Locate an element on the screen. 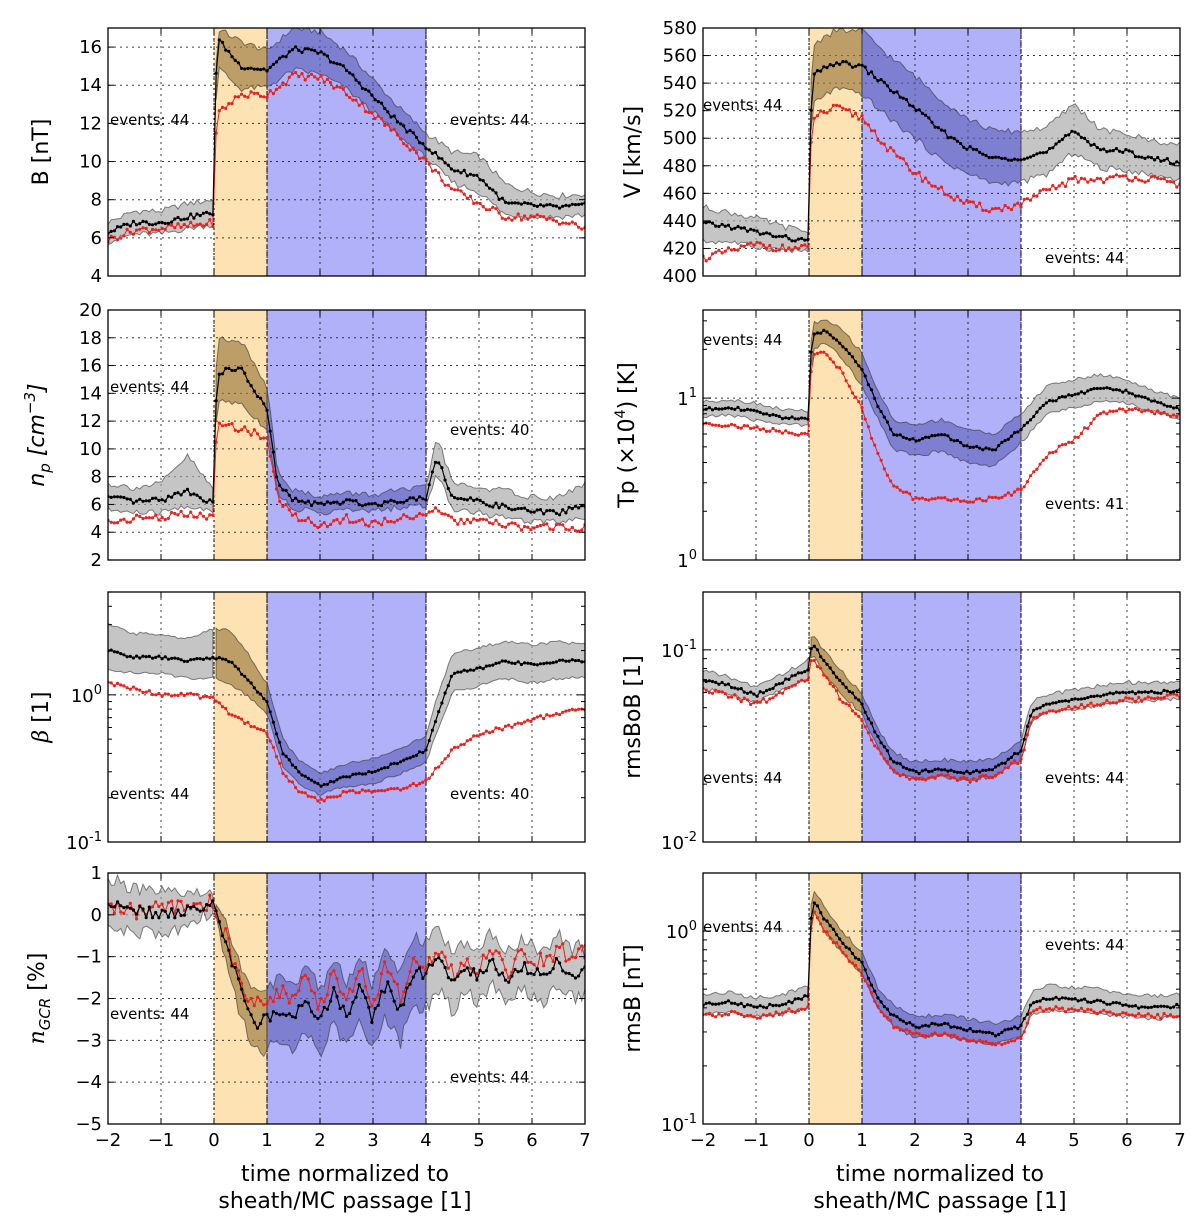  y-tick-label: −2 is located at coordinates (88, 999).